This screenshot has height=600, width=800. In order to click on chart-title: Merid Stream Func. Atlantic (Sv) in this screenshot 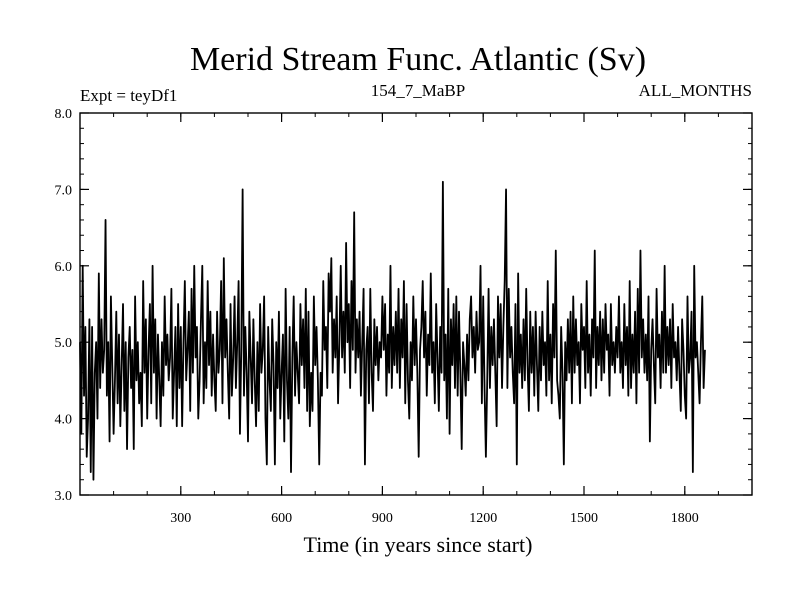, I will do `click(418, 59)`.